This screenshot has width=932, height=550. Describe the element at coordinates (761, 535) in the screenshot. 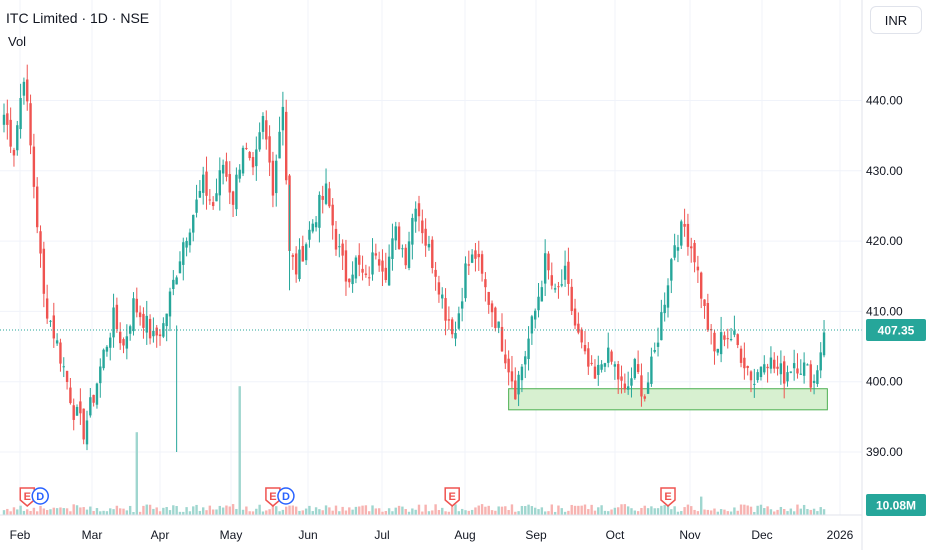

I see `time-tick-label: Dec` at that location.